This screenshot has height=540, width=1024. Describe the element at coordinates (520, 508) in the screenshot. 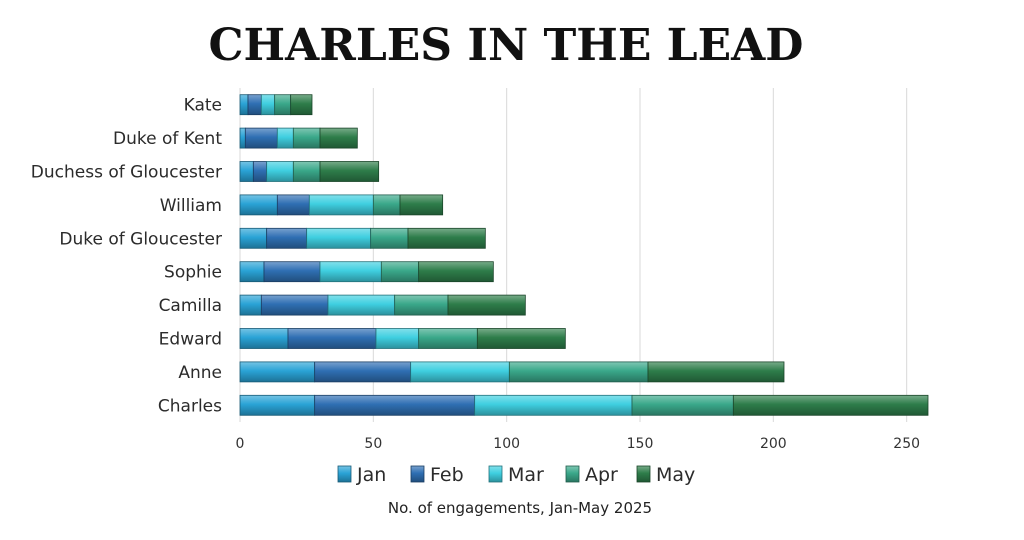

I see `x-axis-label: No. of engagements, Jan-May 2025` at that location.